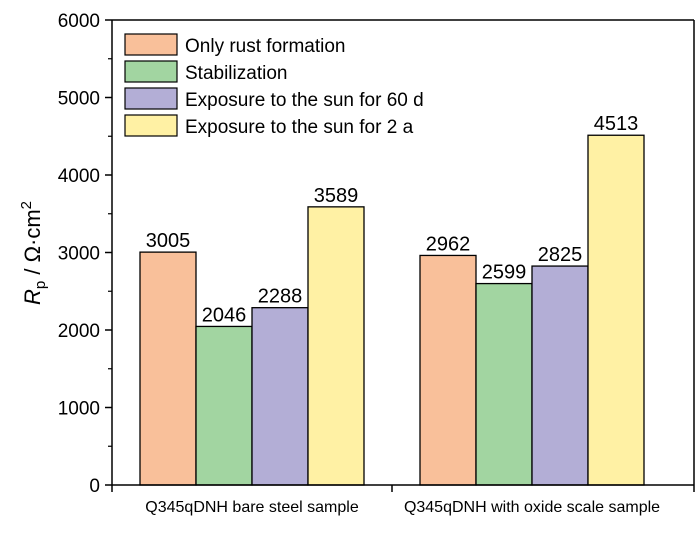 The width and height of the screenshot is (700, 533). I want to click on y-axis-title: Rp / Ω·cm2, so click(33, 253).